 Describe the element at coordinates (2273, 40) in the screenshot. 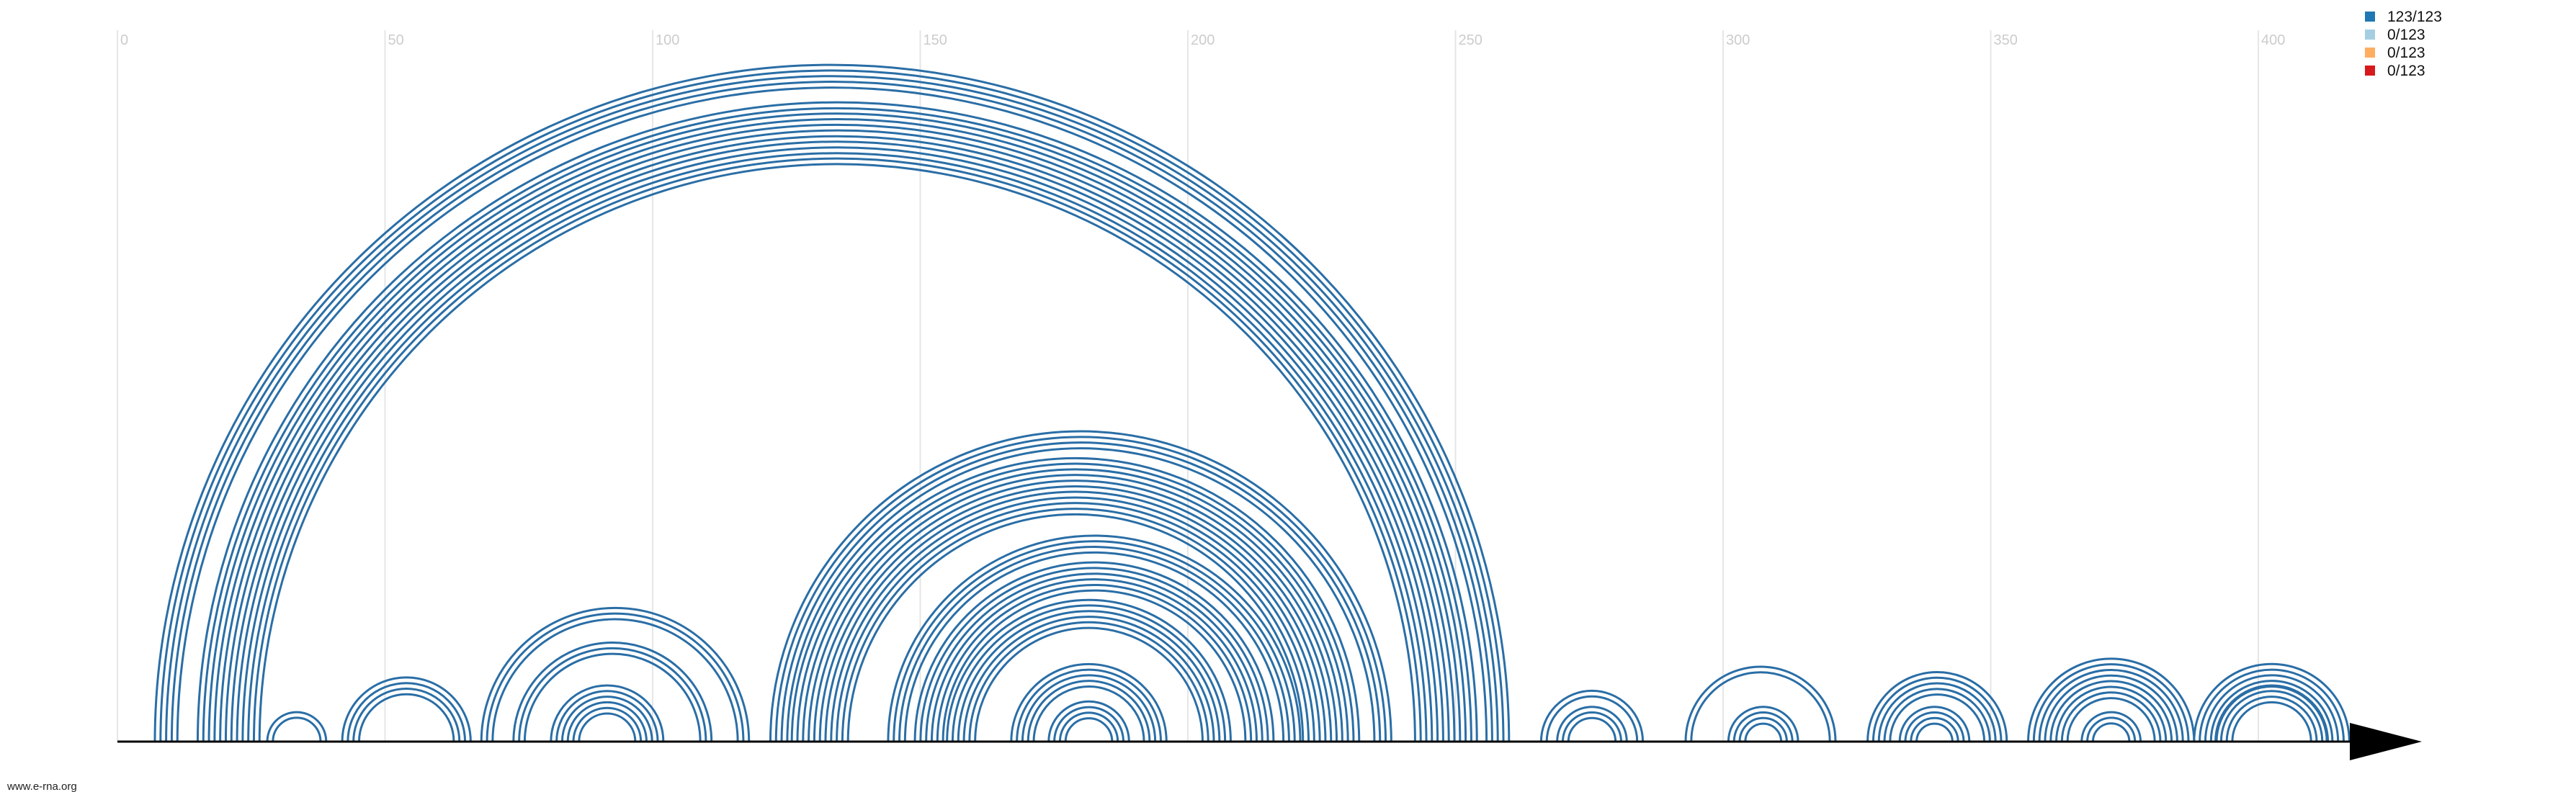

I see `tick-label: 400` at that location.